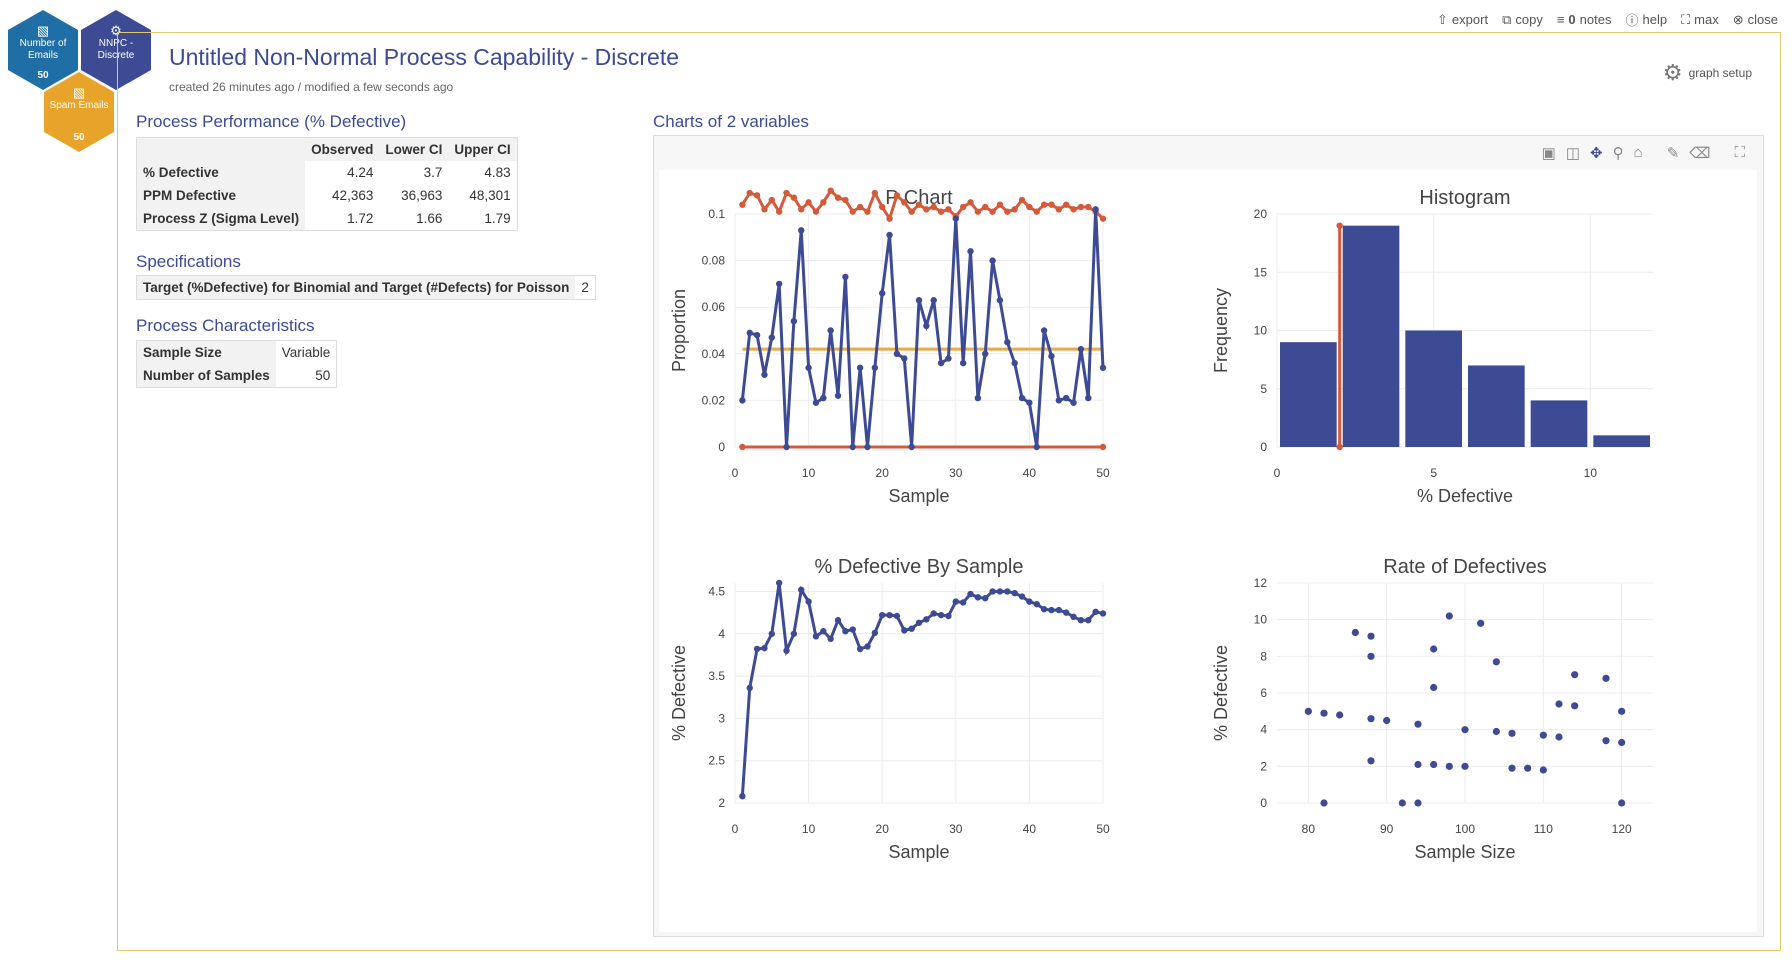 This screenshot has height=965, width=1792. I want to click on export-icon: ⇧, so click(1442, 19).